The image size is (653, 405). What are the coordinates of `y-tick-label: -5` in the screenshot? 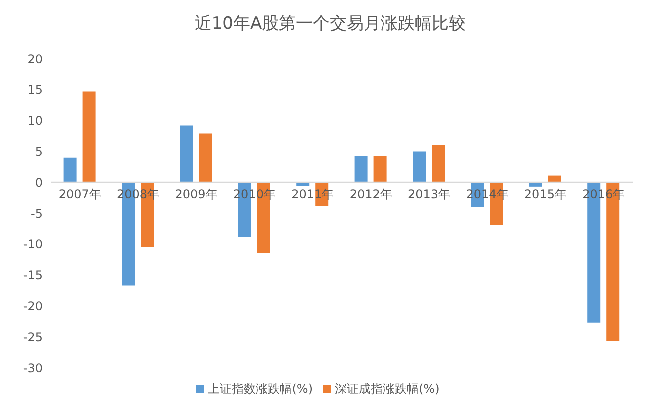 It's located at (37, 213).